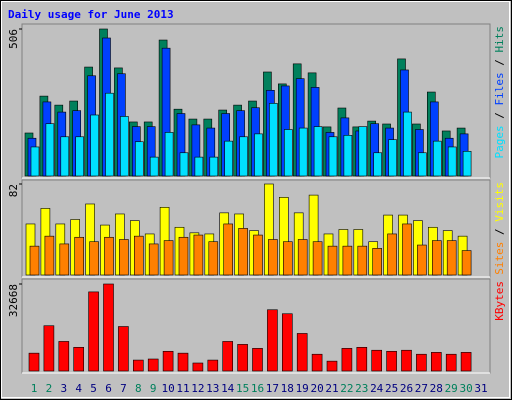 The image size is (512, 400). Describe the element at coordinates (499, 301) in the screenshot. I see `legend: KBytes` at that location.